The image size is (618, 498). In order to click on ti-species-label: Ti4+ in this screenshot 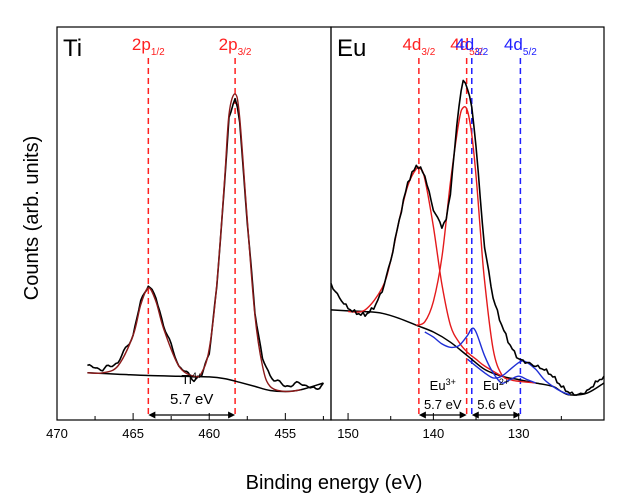, I will do `click(191, 379)`.